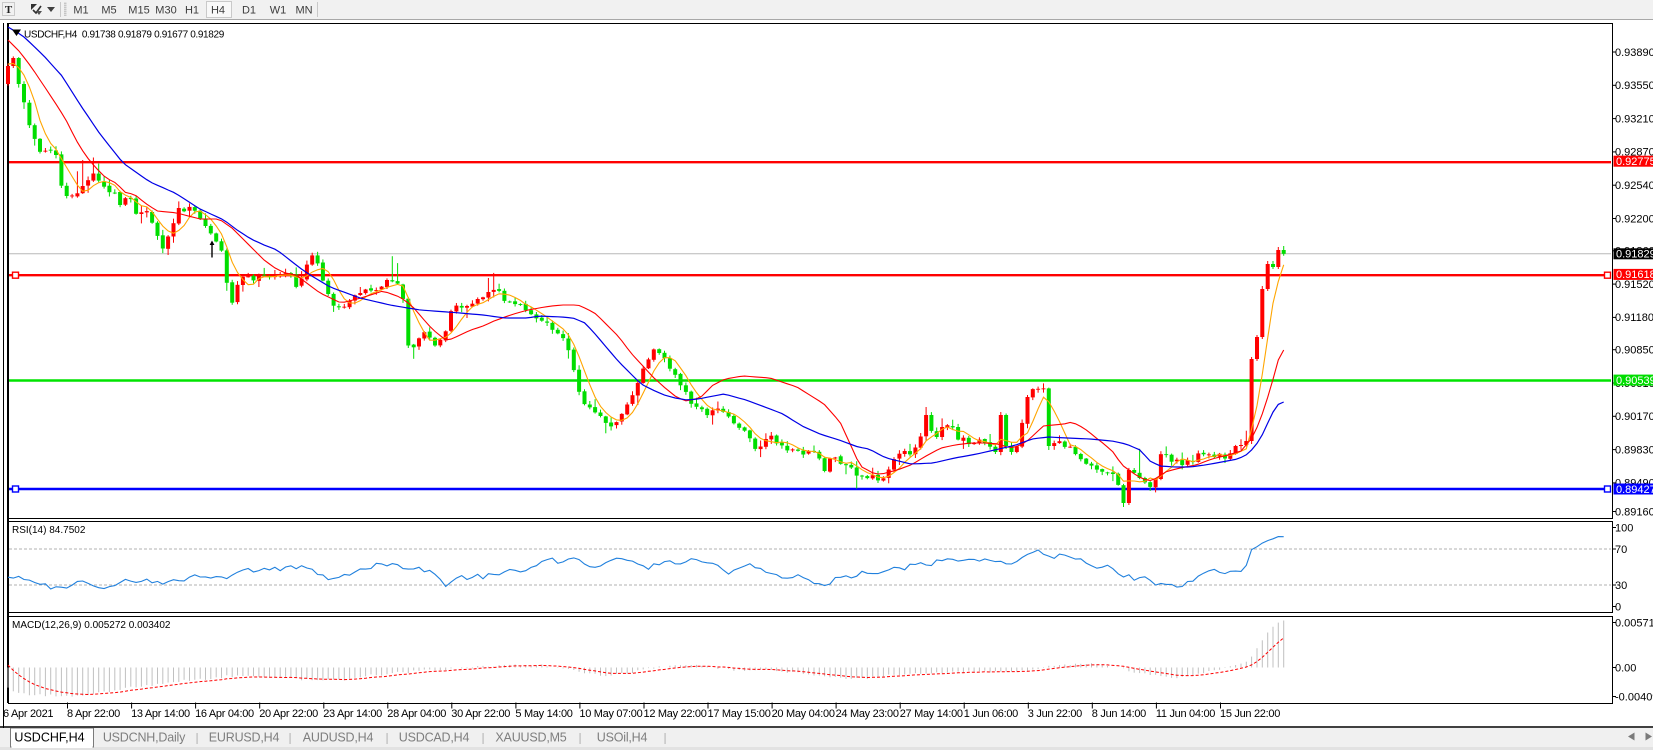 This screenshot has height=750, width=1653. I want to click on svg-text: T, so click(9, 10).